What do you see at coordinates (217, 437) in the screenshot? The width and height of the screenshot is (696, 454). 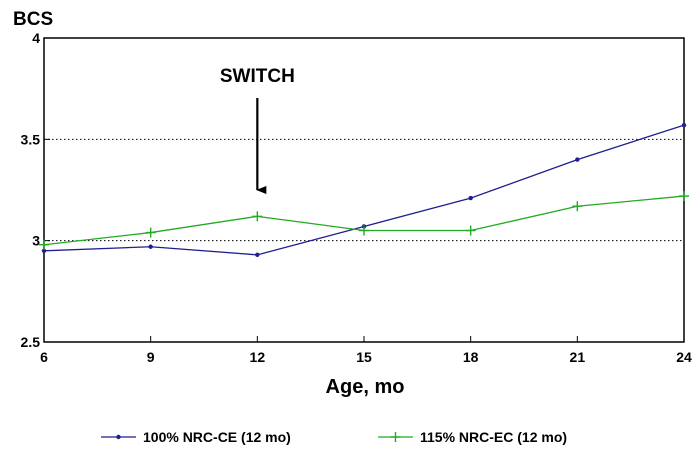 I see `legend-label: 100% NRC-CE (12 mo)` at bounding box center [217, 437].